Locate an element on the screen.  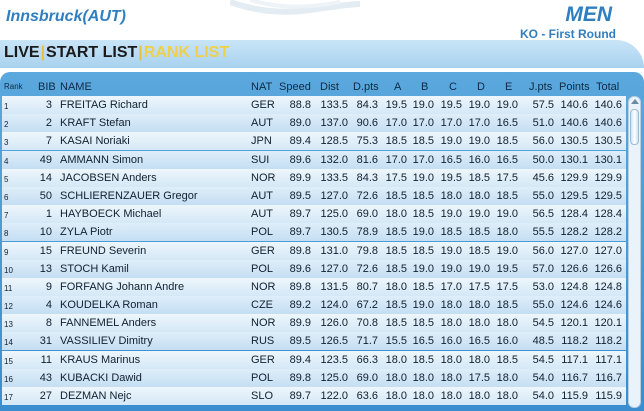
round-title: KO - First Round is located at coordinates (568, 34).